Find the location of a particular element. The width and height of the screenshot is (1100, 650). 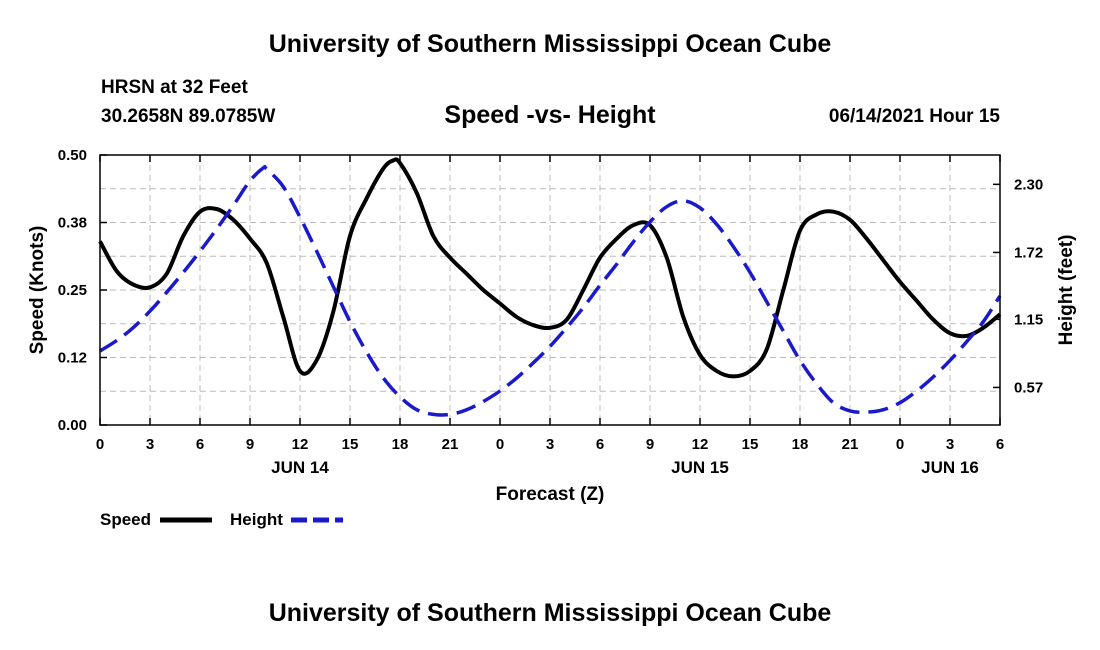

forecast-datestamp: 06/14/2021 Hour 15 is located at coordinates (914, 116).